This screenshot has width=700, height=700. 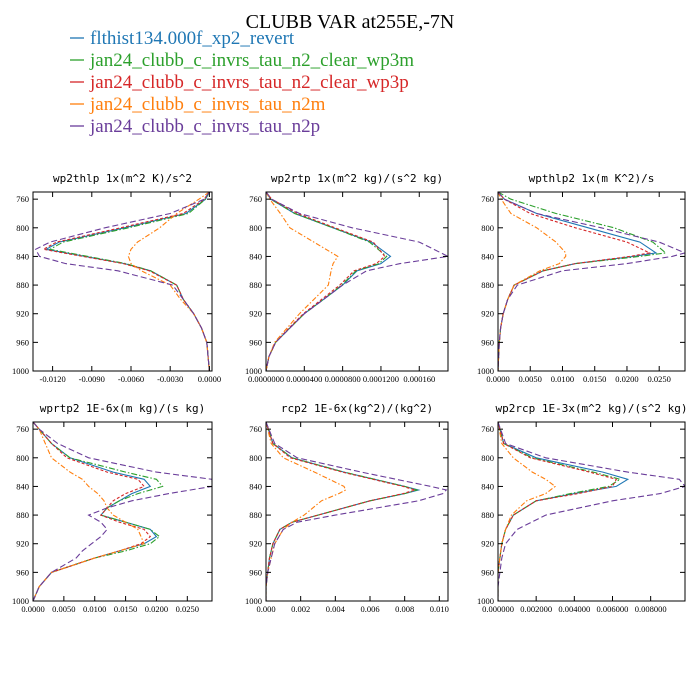 What do you see at coordinates (204, 126) in the screenshot?
I see `legend-label-5: jan24_clubb_c_invrs_tau_n2p` at bounding box center [204, 126].